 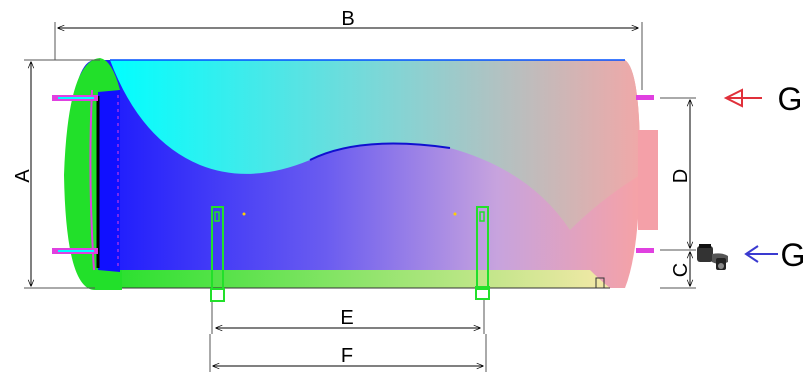 What do you see at coordinates (76, 98) in the screenshot?
I see `pipe-upper-inner` at bounding box center [76, 98].